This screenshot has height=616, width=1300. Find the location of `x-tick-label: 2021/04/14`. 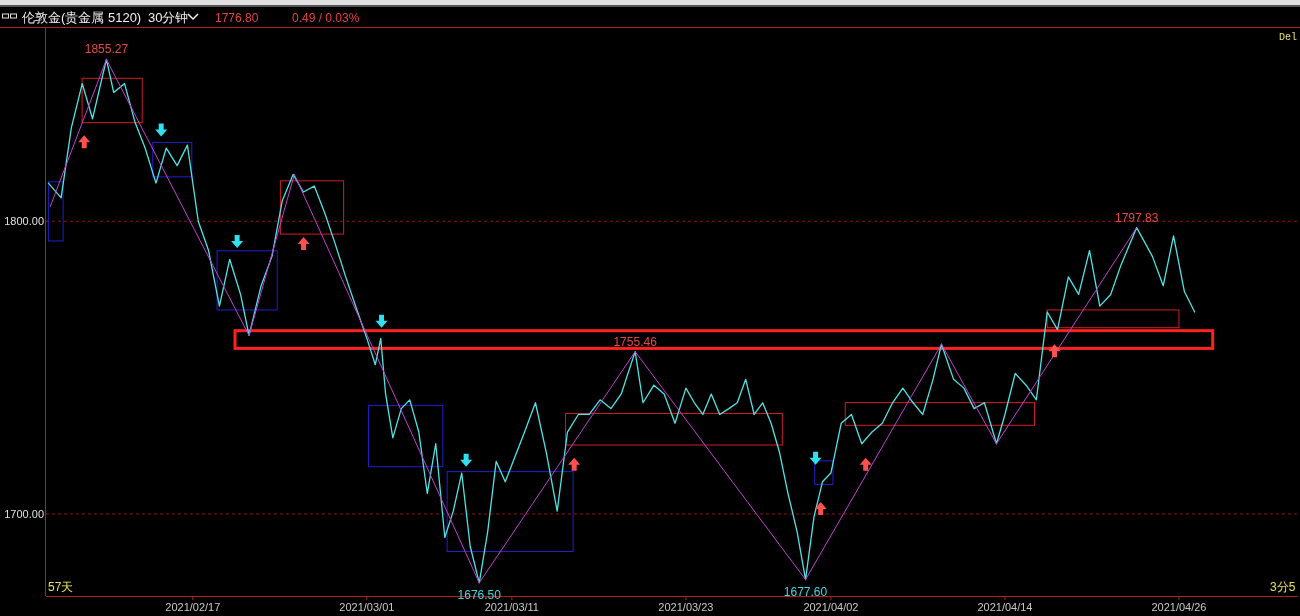

x-tick-label: 2021/04/14 is located at coordinates (1005, 607).